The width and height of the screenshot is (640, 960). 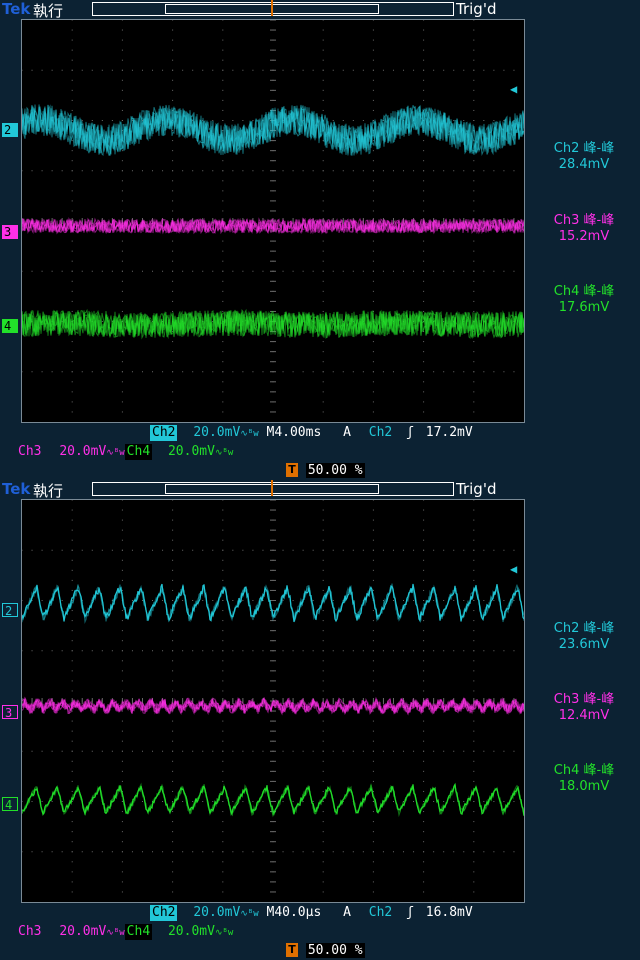 I want to click on measurement-value: 18.0mV, so click(x=584, y=786).